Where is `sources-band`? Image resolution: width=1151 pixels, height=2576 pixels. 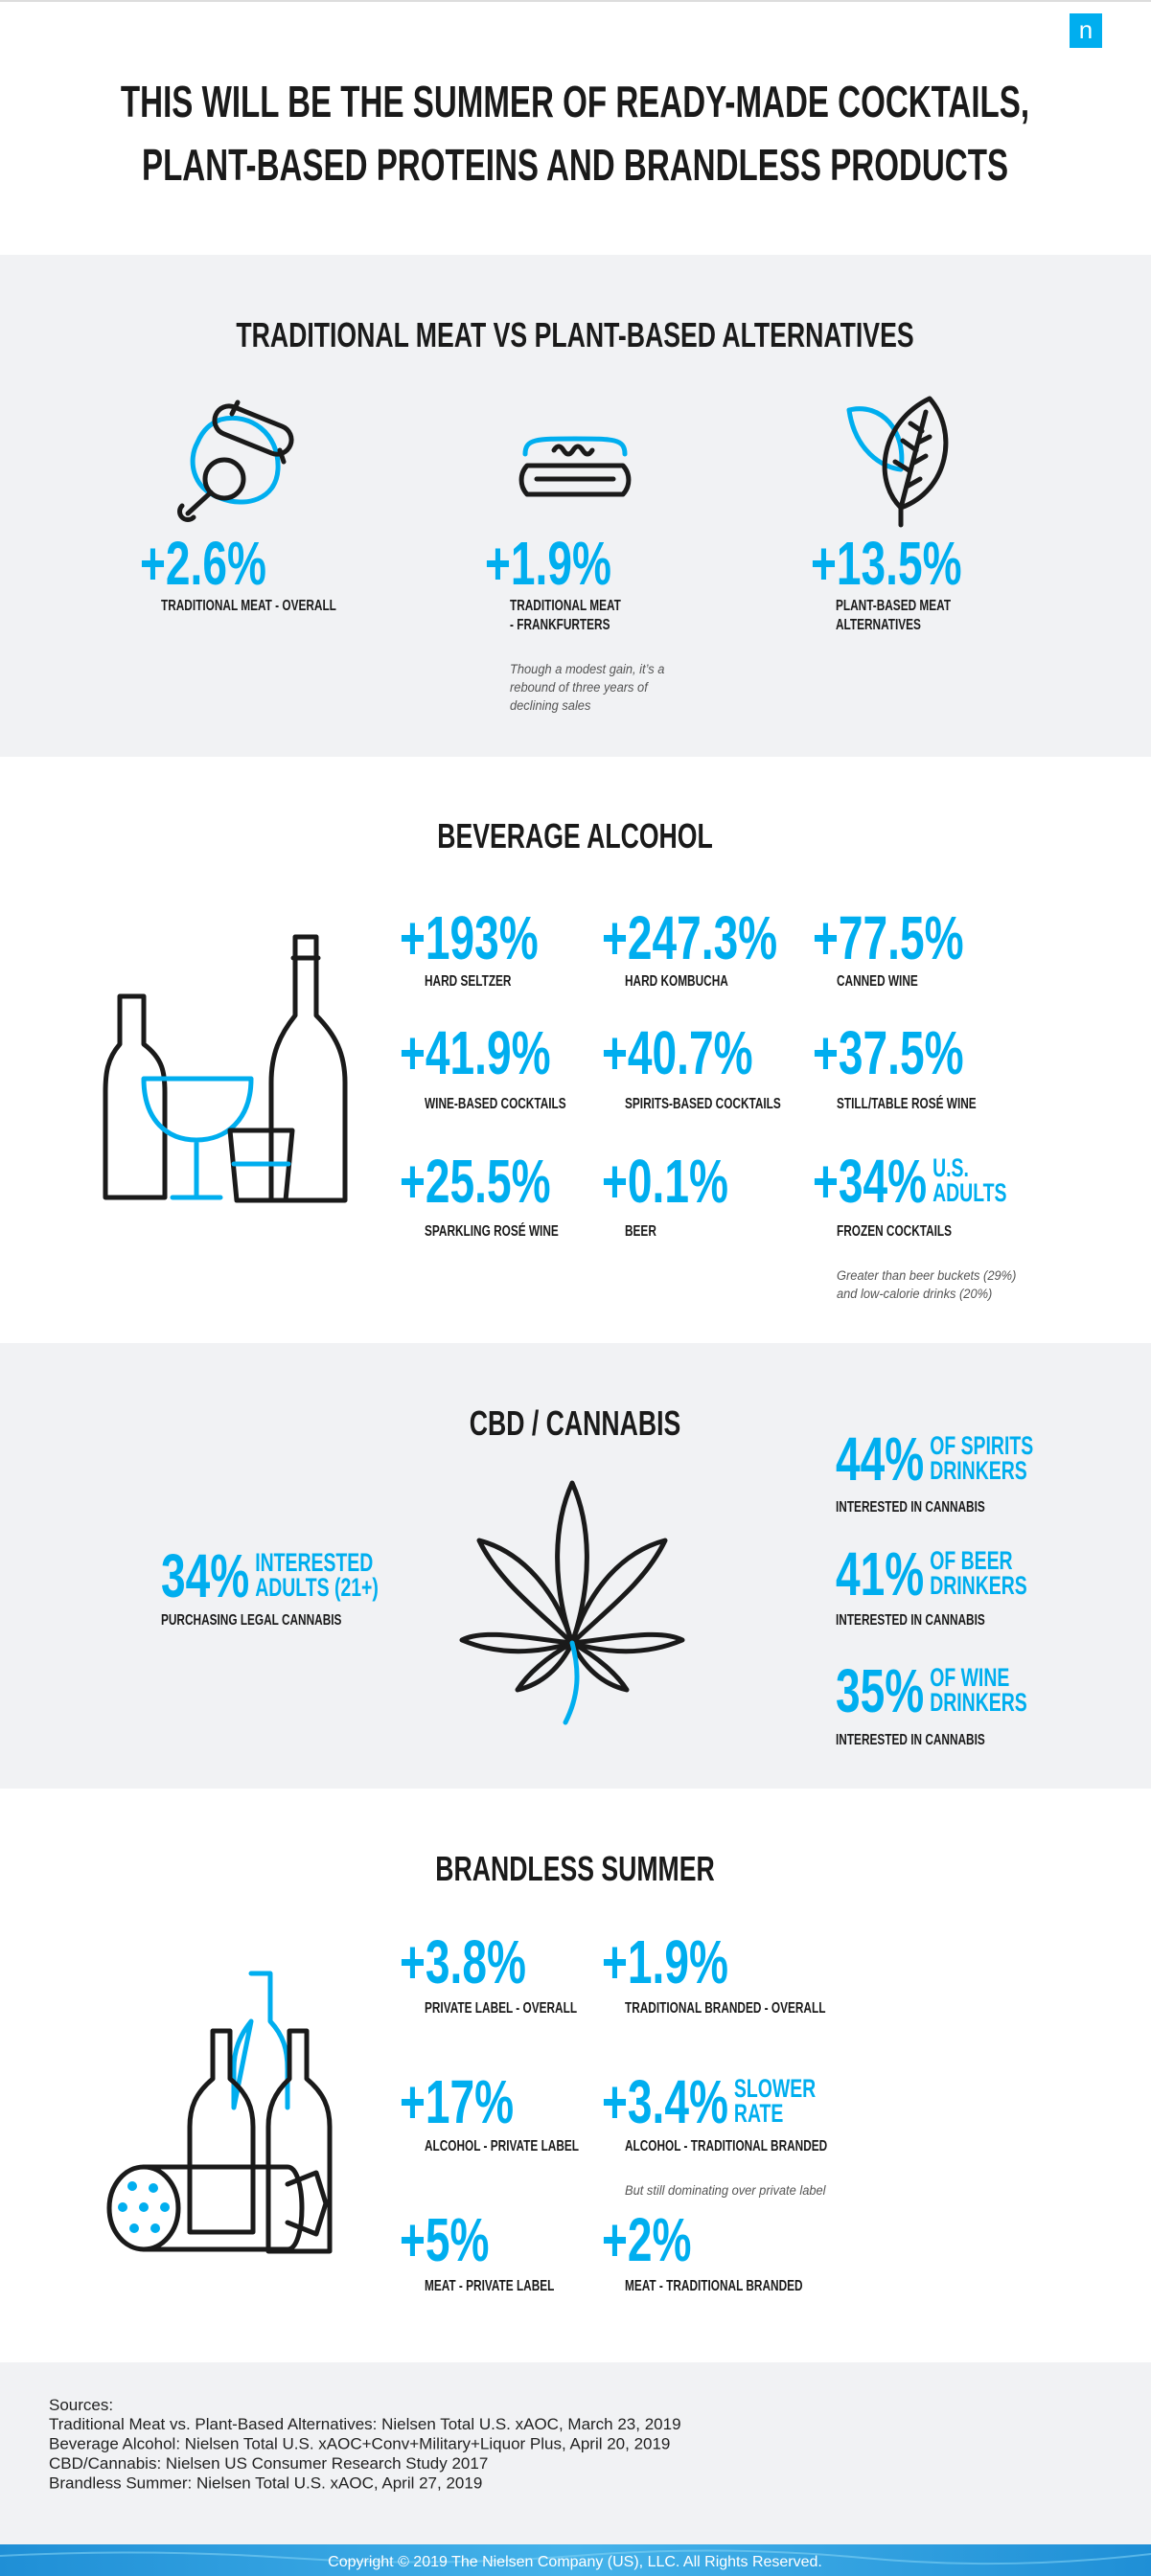
sources-band is located at coordinates (575, 2453).